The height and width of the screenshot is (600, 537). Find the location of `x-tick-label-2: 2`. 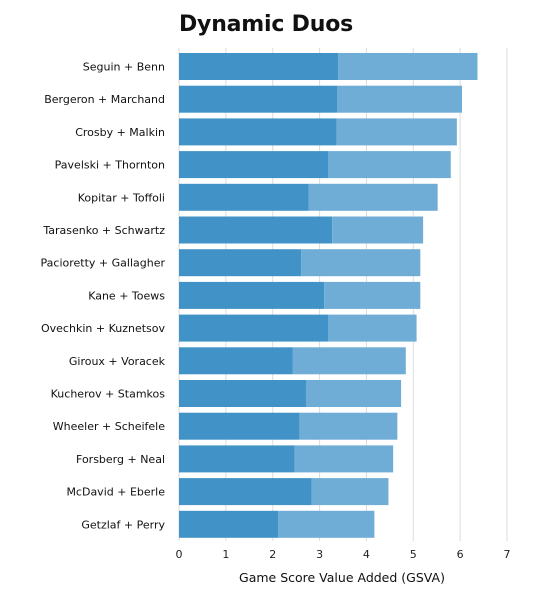

x-tick-label-2: 2 is located at coordinates (272, 554).